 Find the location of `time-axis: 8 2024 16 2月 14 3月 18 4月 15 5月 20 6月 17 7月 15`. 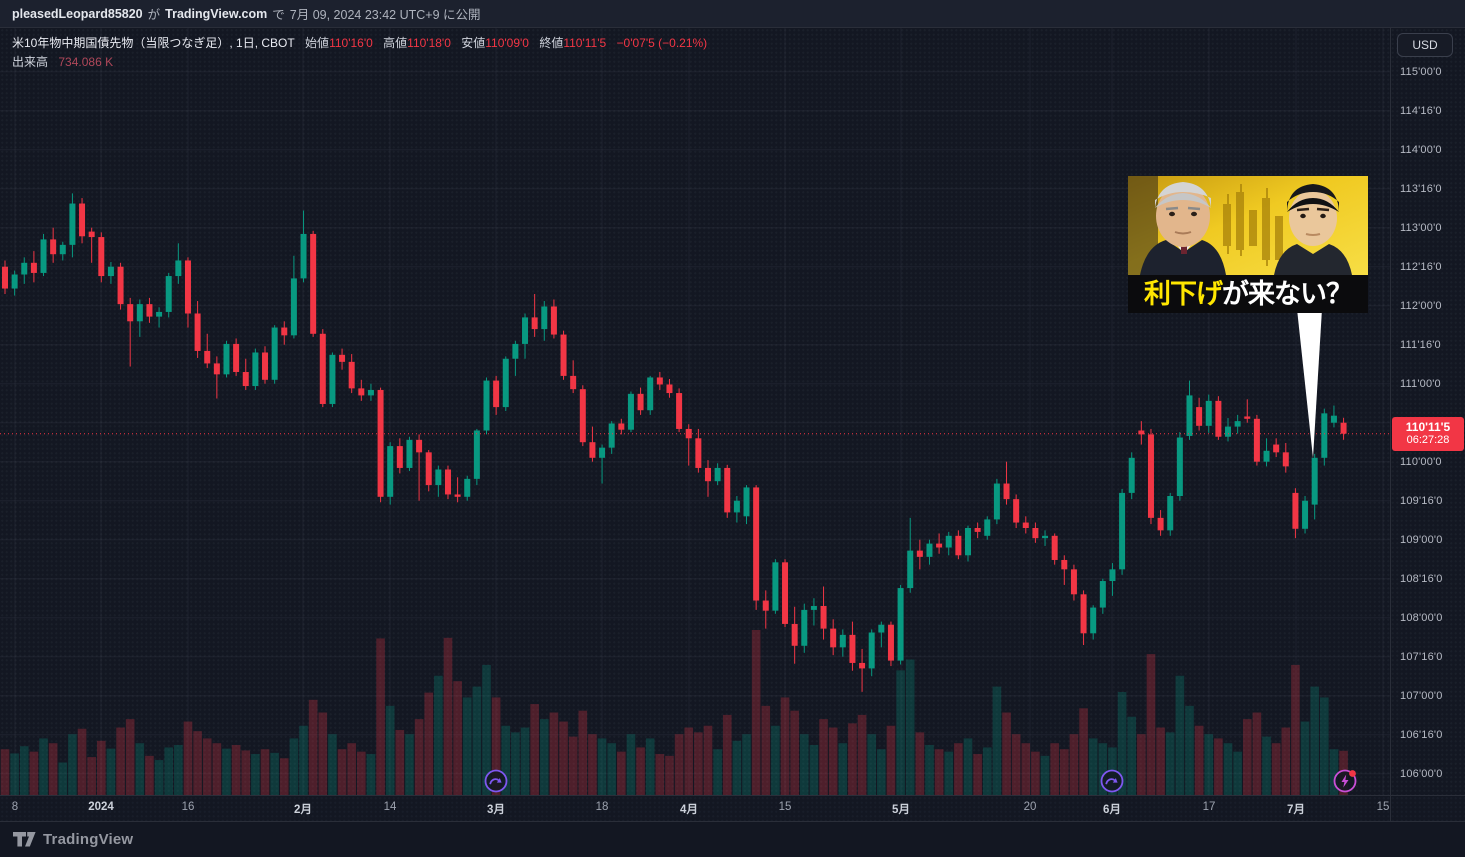

time-axis: 8 2024 16 2月 14 3月 18 4月 15 5月 20 6月 17 7月 15 is located at coordinates (732, 808).